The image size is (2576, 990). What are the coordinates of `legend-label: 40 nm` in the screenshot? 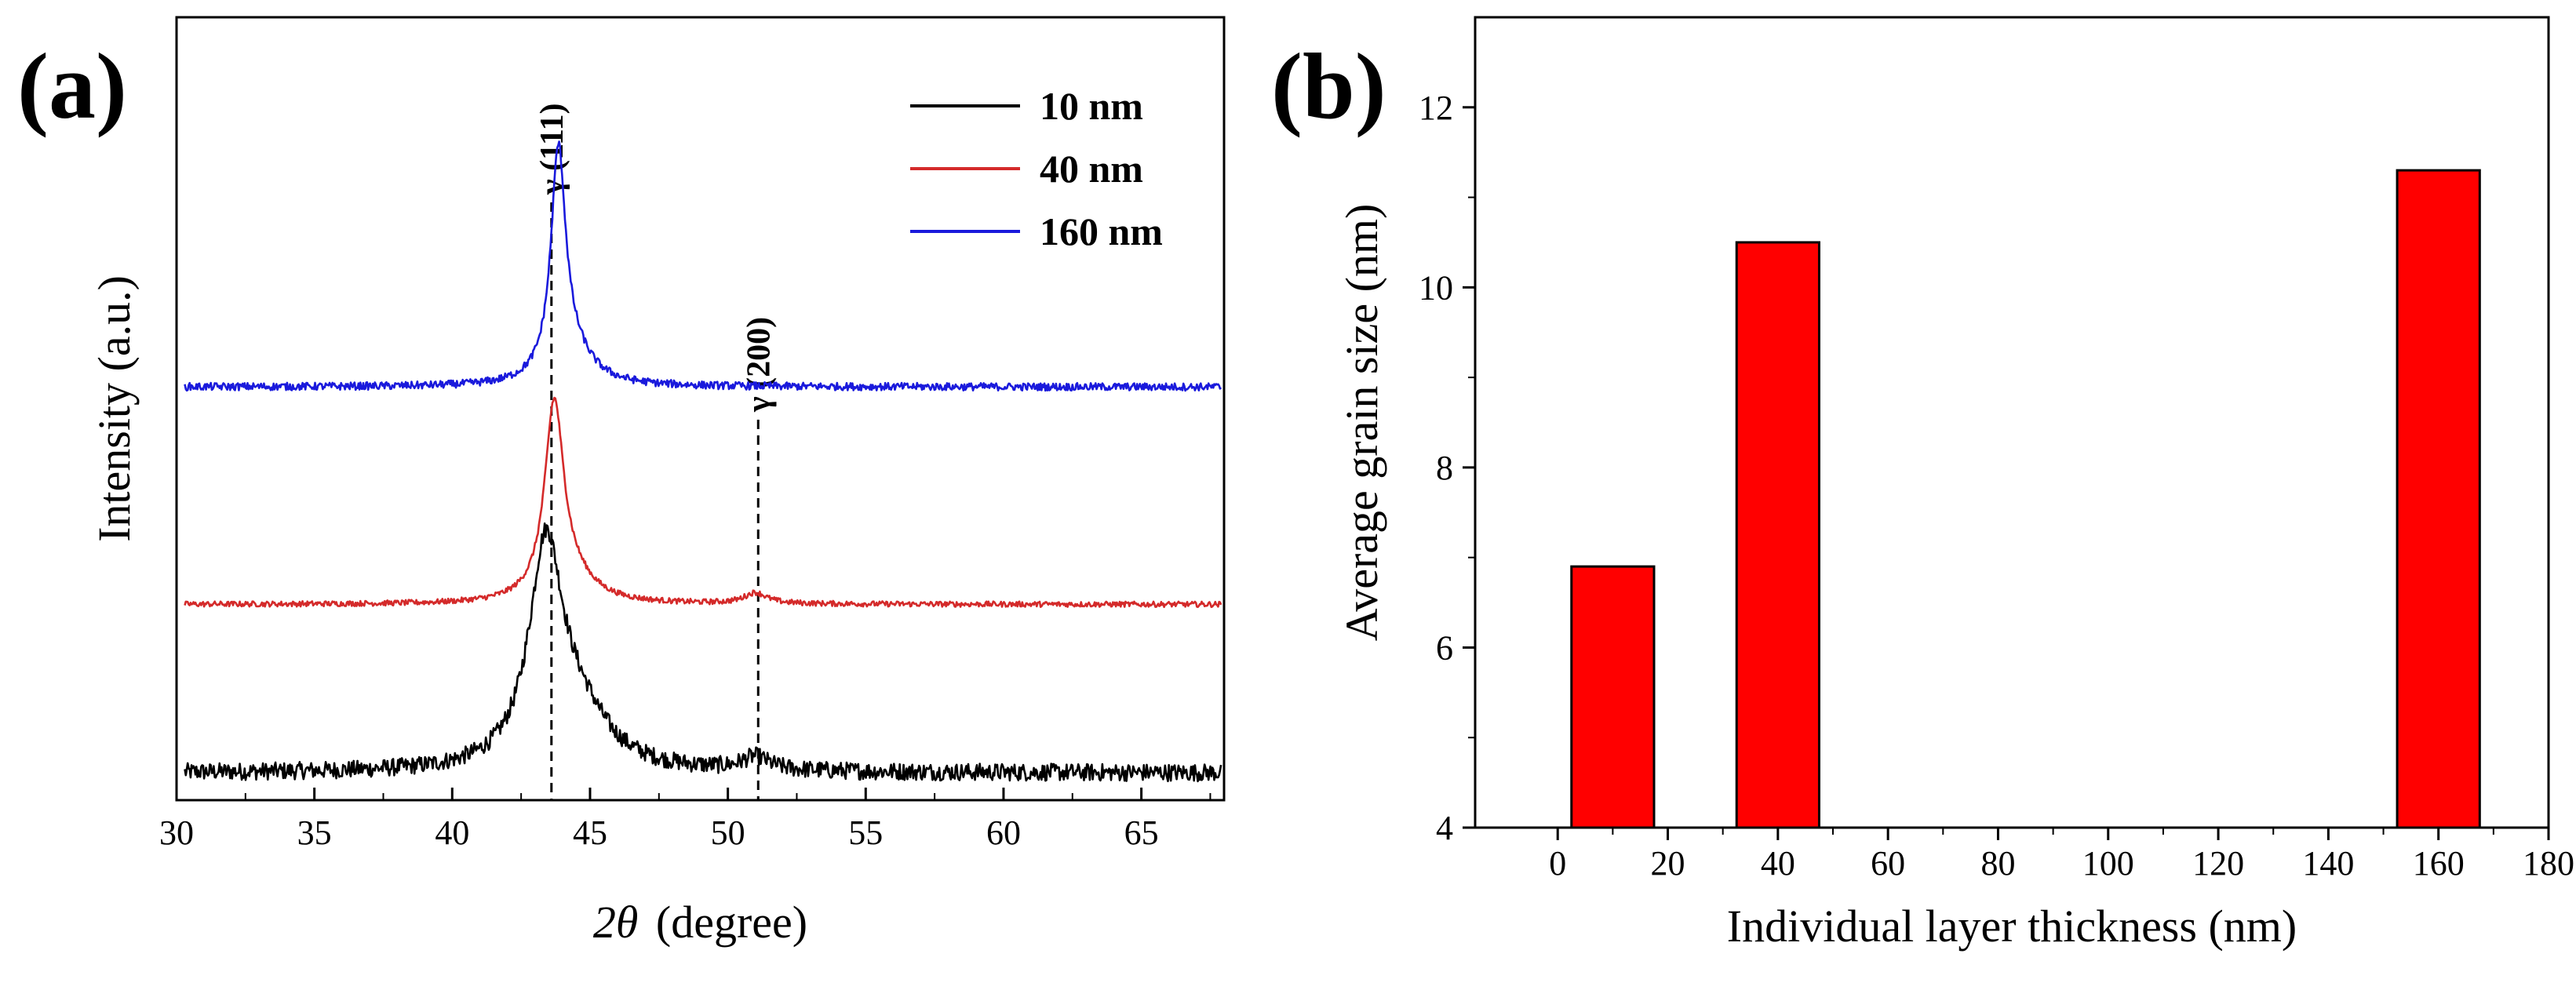 It's located at (1091, 169).